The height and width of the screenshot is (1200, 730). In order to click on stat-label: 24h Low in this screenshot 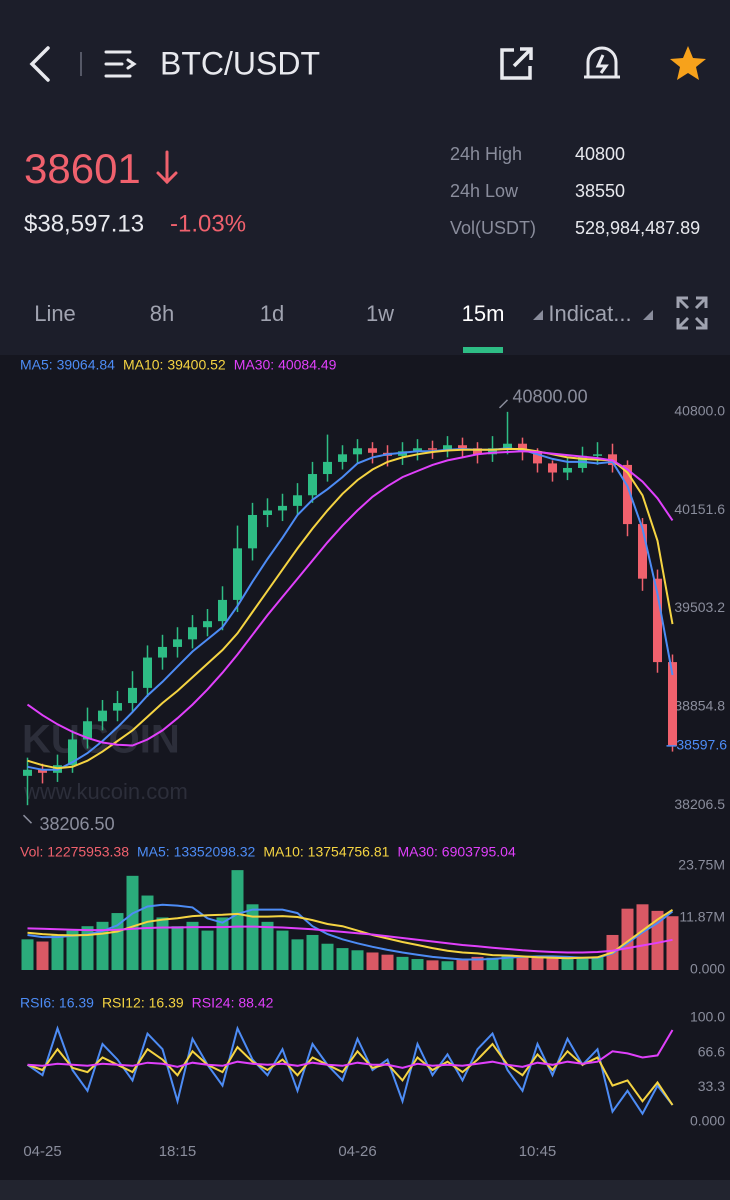, I will do `click(484, 191)`.